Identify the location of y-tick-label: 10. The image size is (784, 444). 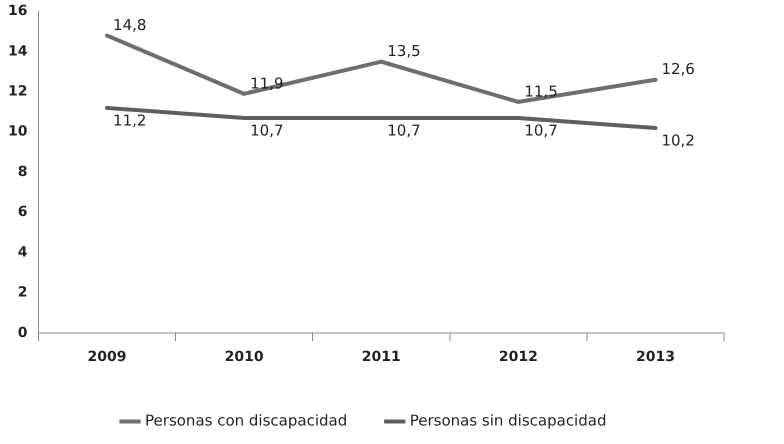
(18, 132).